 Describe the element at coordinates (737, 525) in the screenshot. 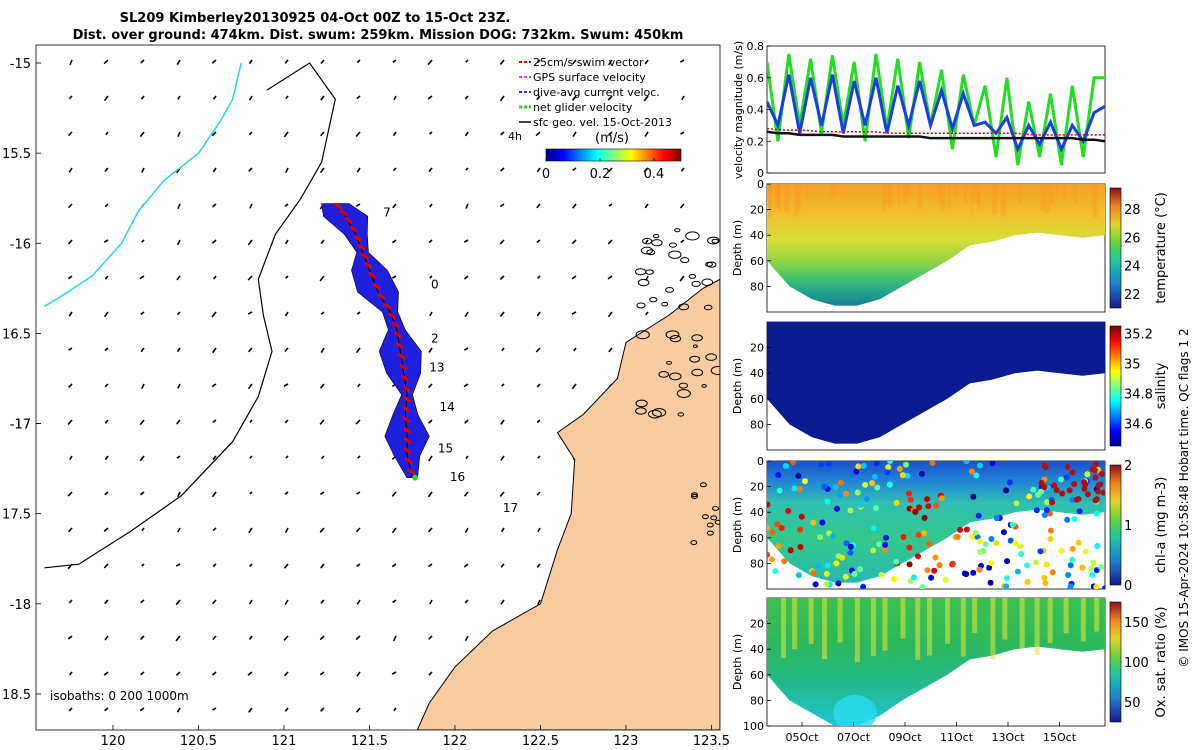

I see `section-y-label: Depth (m)` at that location.